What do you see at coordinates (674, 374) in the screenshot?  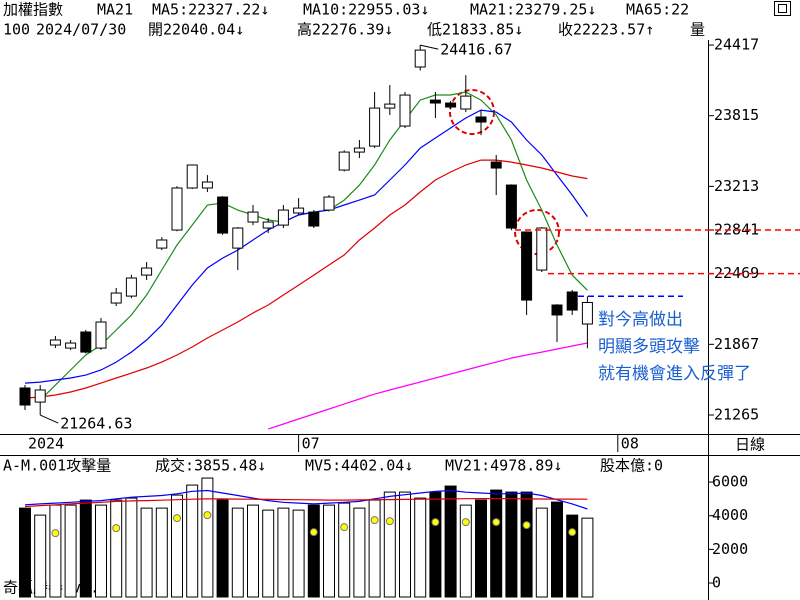 I see `annotation: 就有機會進入反彈了` at bounding box center [674, 374].